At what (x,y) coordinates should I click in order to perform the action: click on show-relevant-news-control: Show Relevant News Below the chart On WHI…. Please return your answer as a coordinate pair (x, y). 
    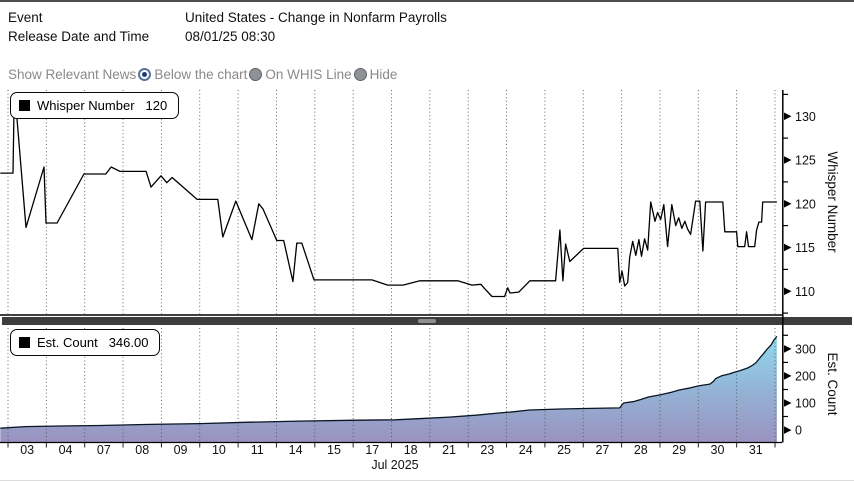
    Looking at the image, I should click on (202, 74).